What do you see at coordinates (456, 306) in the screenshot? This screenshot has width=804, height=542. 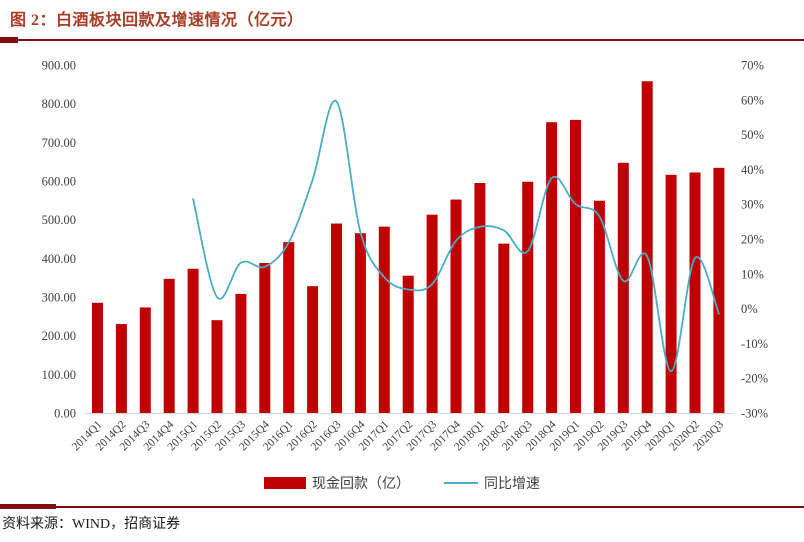 I see `bar-2017Q4` at bounding box center [456, 306].